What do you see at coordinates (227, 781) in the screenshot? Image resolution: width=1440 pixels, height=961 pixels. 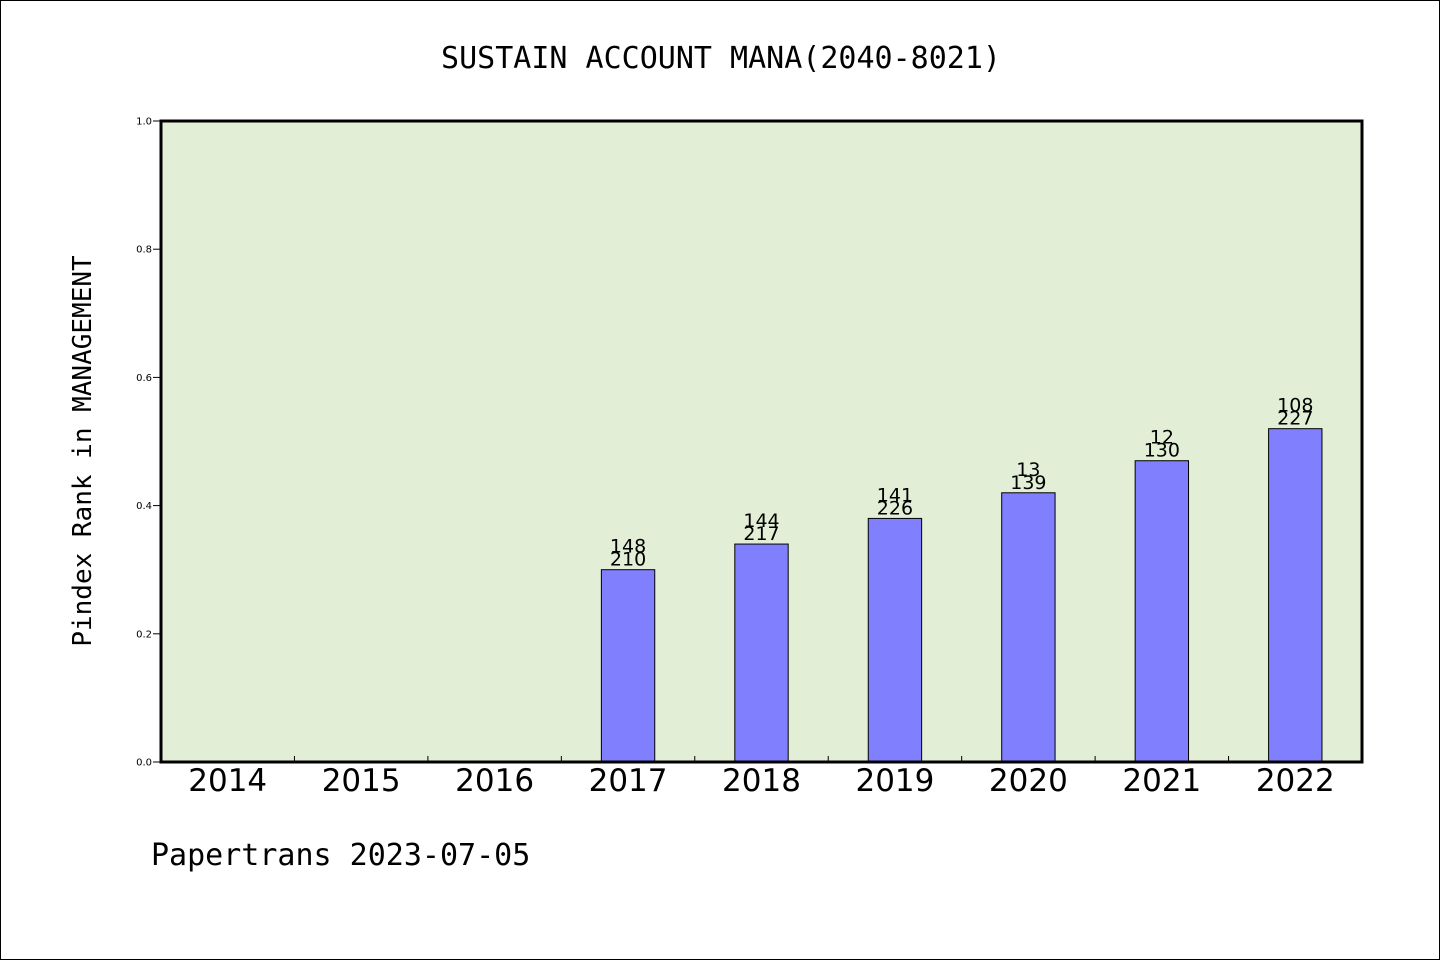 I see `x-tick-label-2014: 2014` at bounding box center [227, 781].